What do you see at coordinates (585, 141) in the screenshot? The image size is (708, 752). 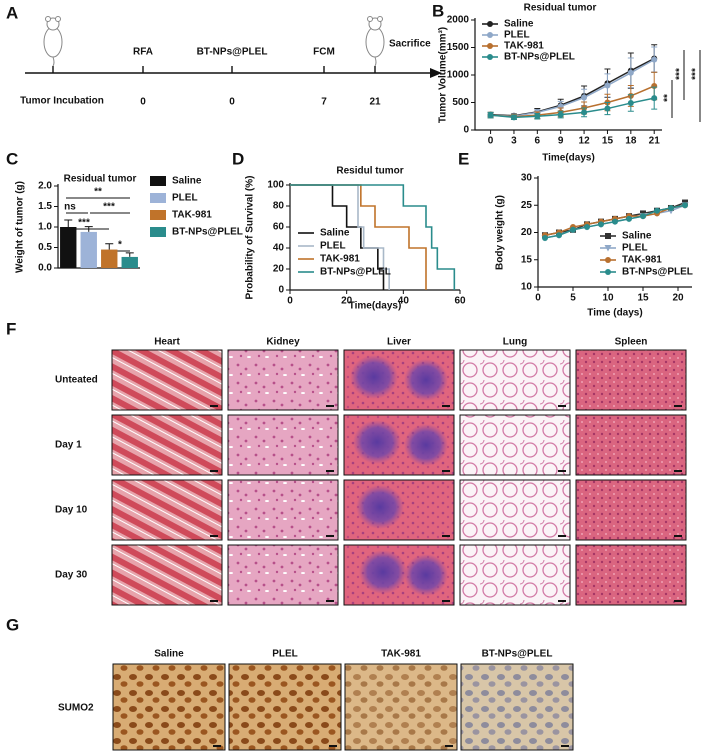 I see `x-tick-label: 12` at bounding box center [585, 141].